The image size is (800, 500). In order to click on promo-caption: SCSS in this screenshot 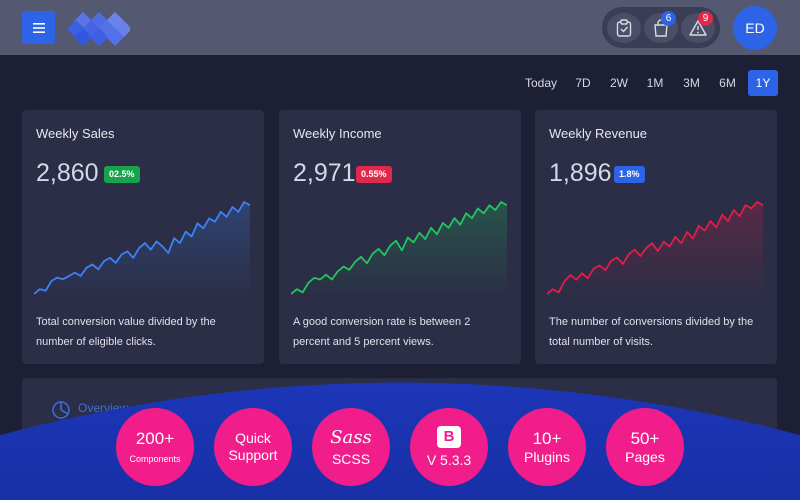, I will do `click(351, 458)`.